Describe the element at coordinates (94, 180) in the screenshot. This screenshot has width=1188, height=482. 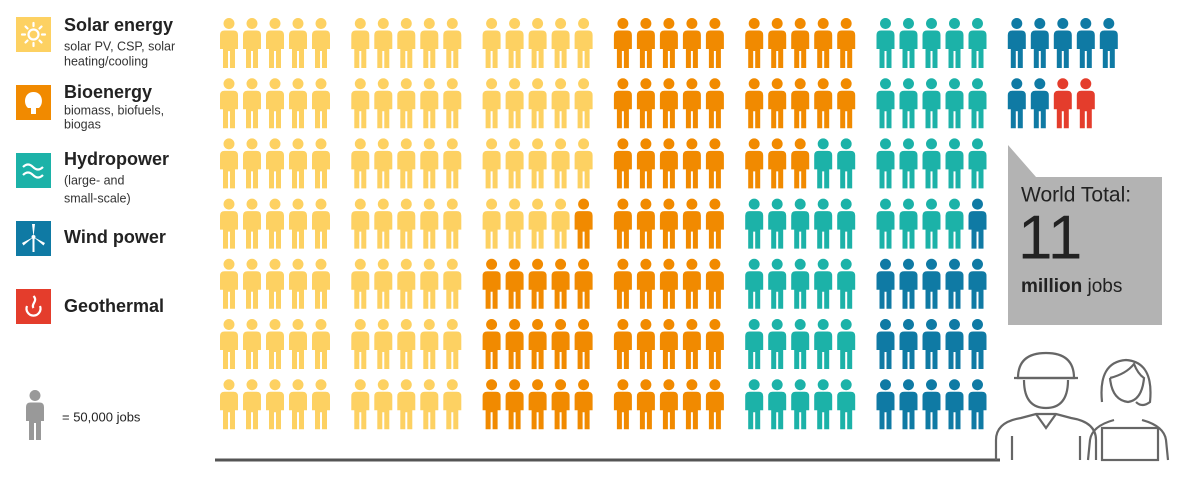
I see `legend-desc: (large- and` at that location.